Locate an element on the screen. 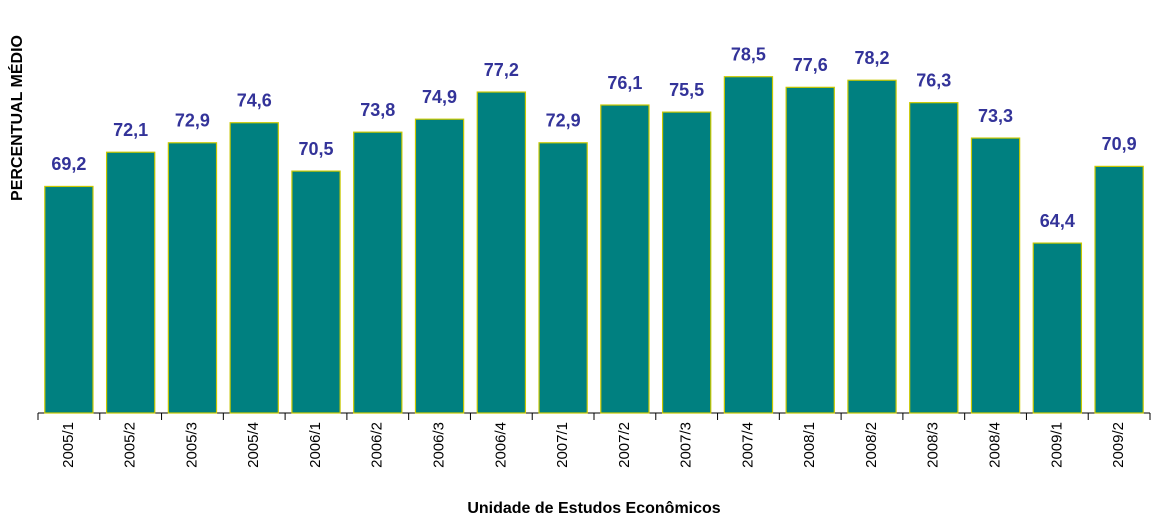 Image resolution: width=1151 pixels, height=522 pixels. value-label: 78,2 is located at coordinates (871, 58).